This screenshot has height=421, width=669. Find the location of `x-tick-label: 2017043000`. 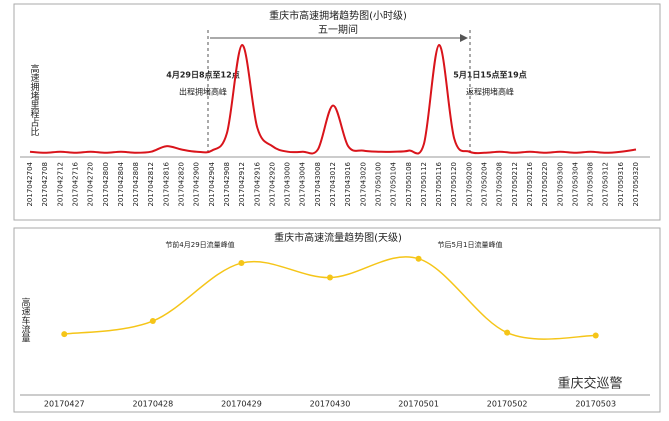

x-tick-label: 2017043000 is located at coordinates (288, 184).